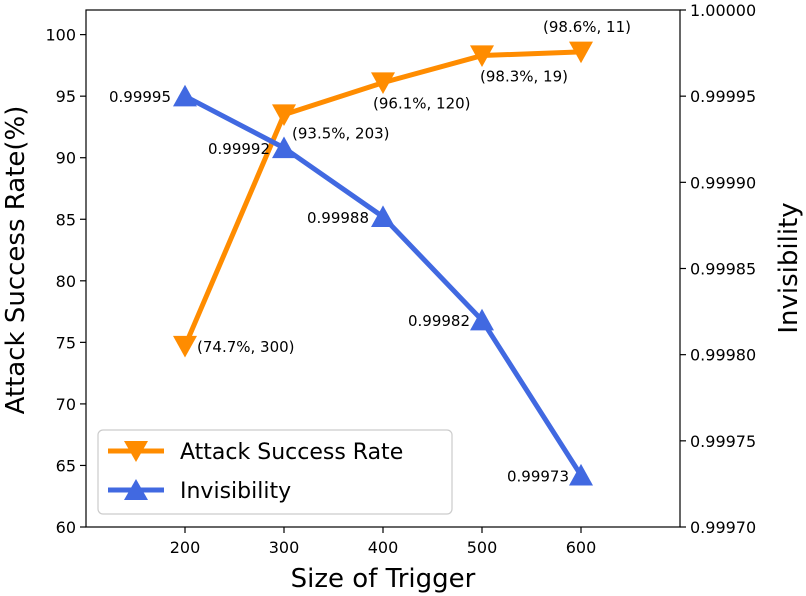 The image size is (806, 596). I want to click on right-tick-label: 0.99990, so click(723, 182).